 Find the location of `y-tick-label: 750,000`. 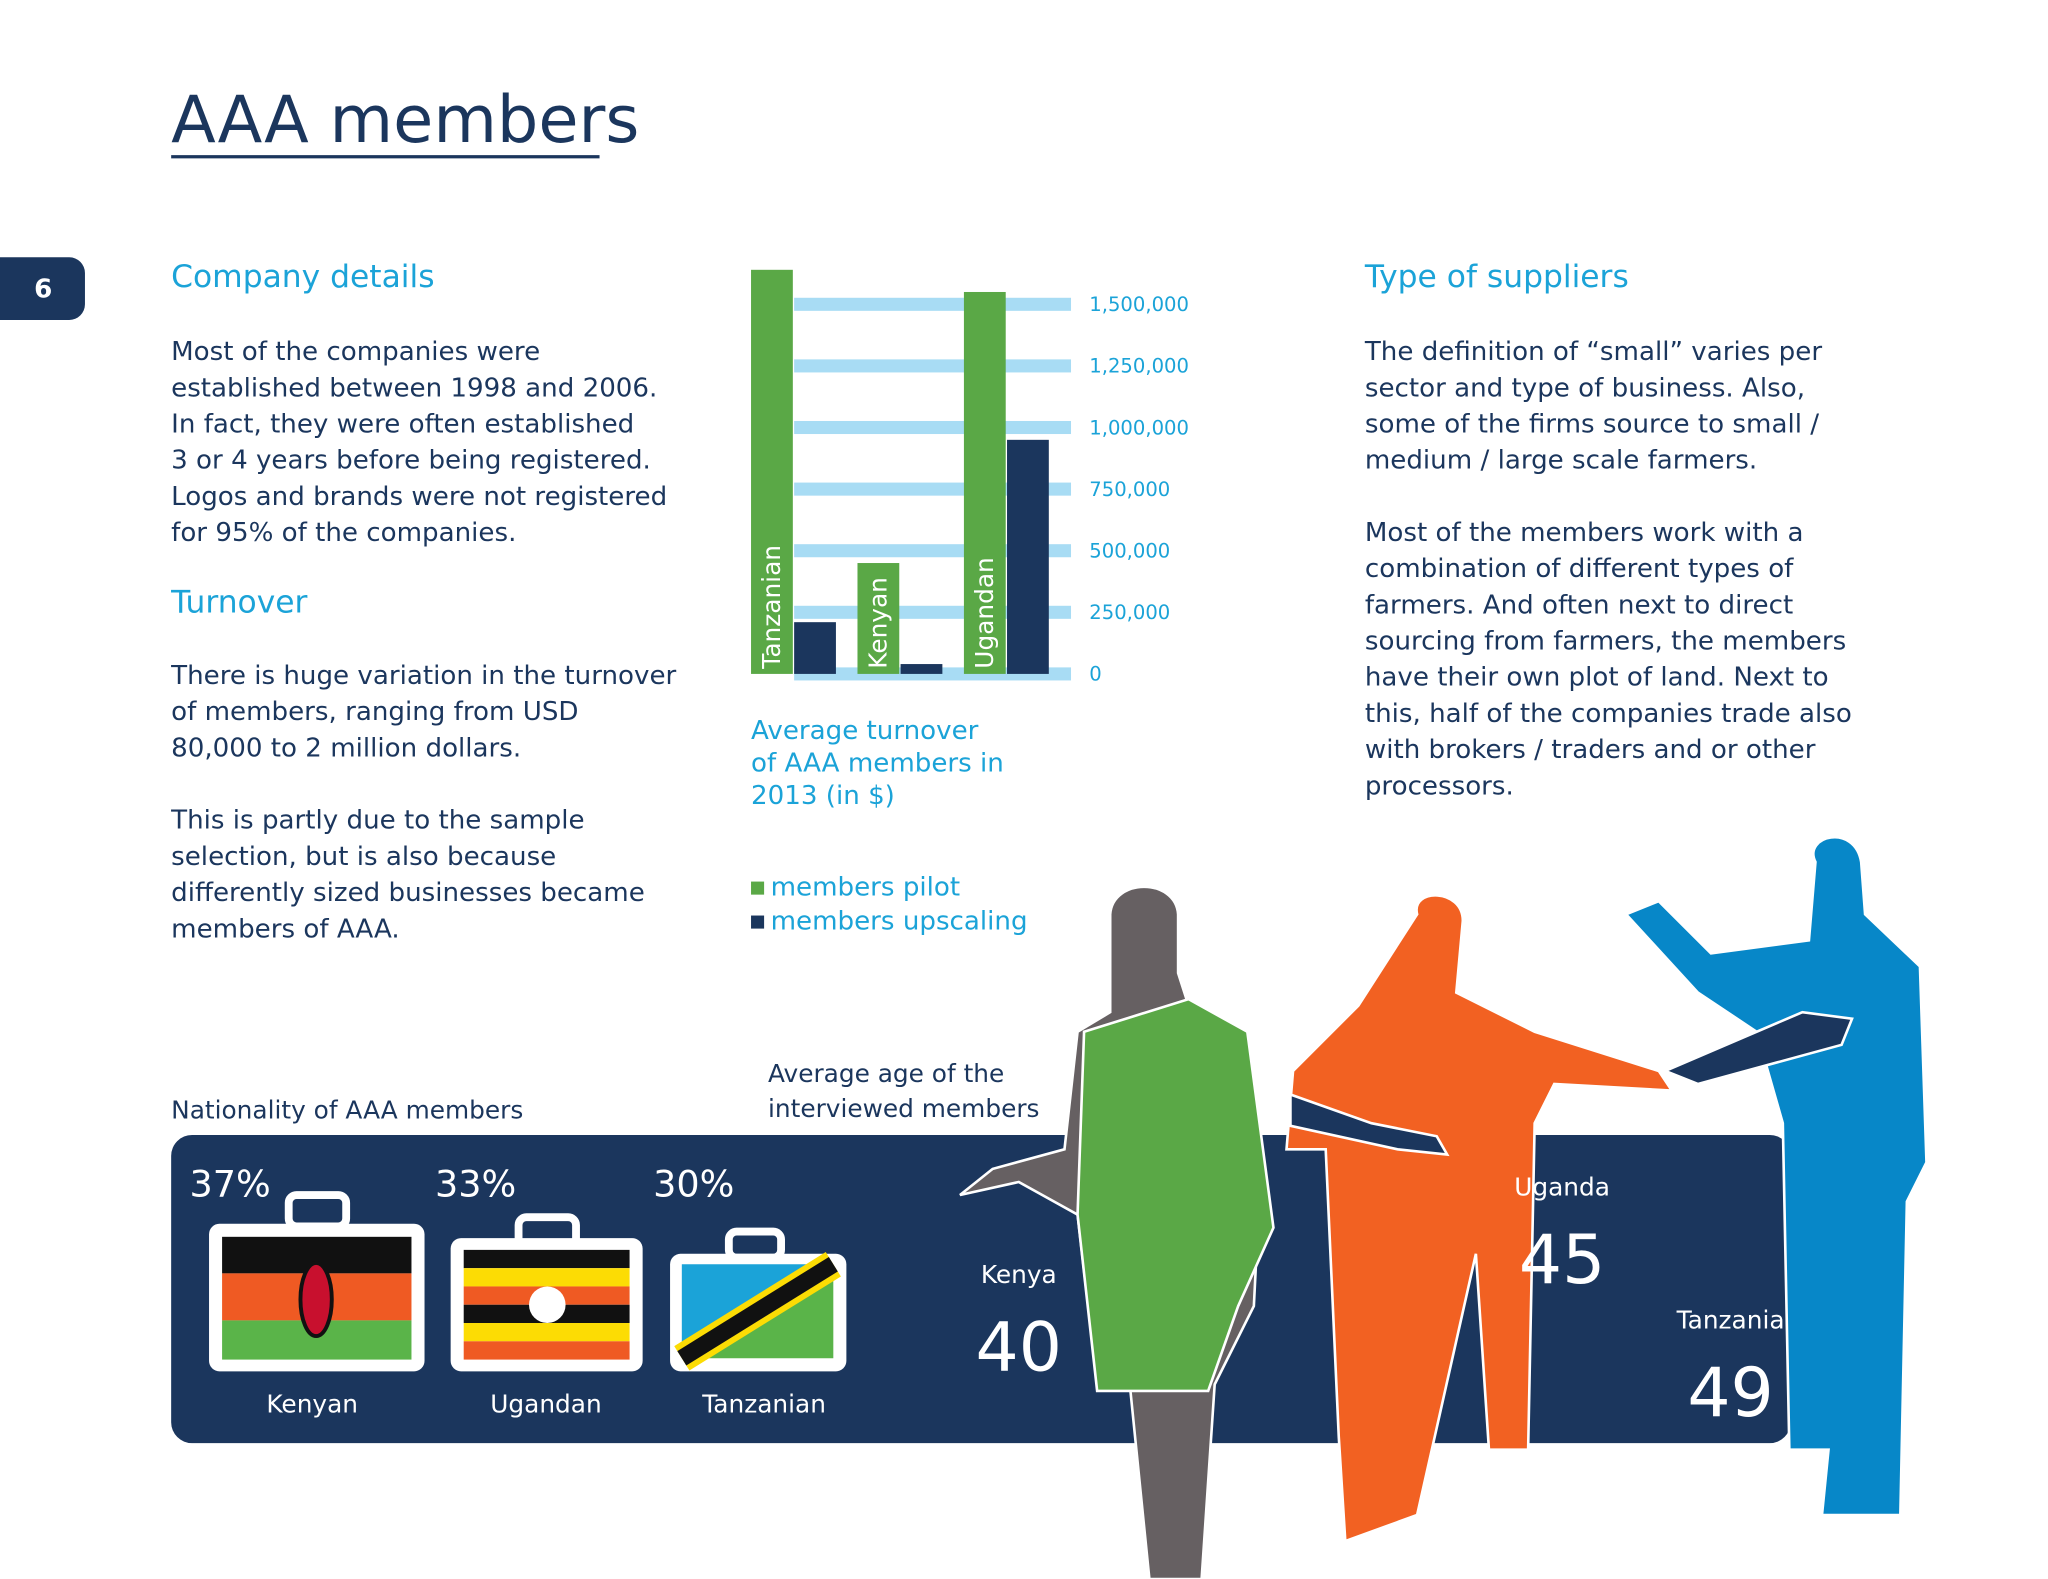

y-tick-label: 750,000 is located at coordinates (1129, 489).